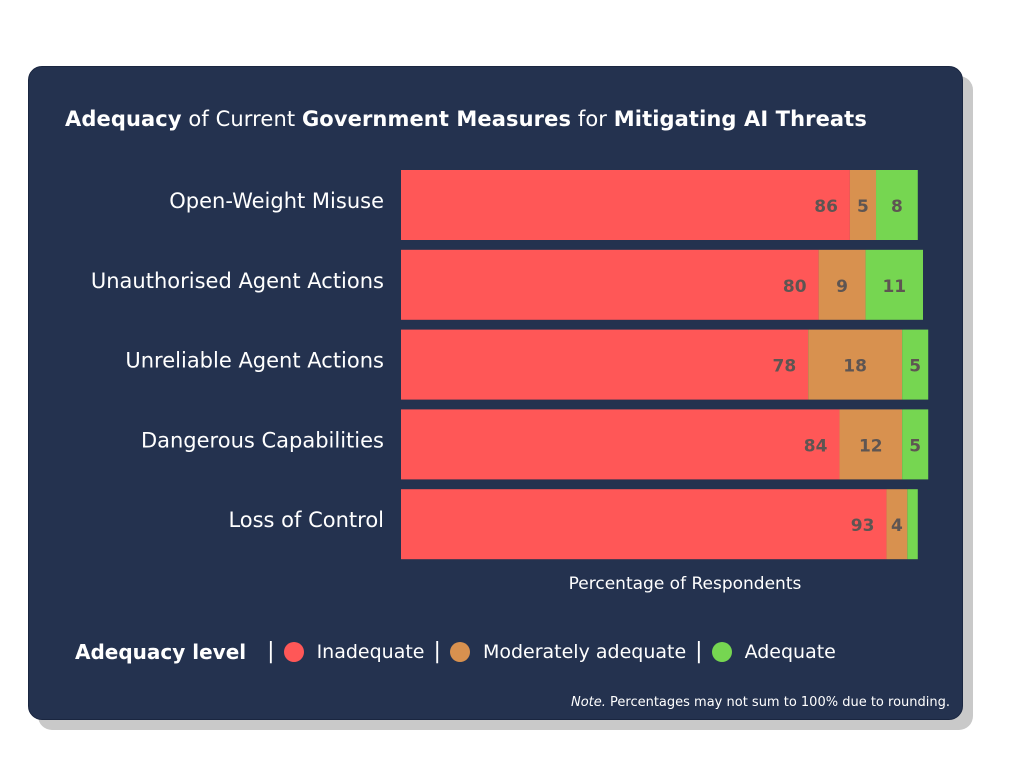 Image resolution: width=1024 pixels, height=768 pixels. What do you see at coordinates (644, 524) in the screenshot?
I see `bar-inadequate-loss-of-control` at bounding box center [644, 524].